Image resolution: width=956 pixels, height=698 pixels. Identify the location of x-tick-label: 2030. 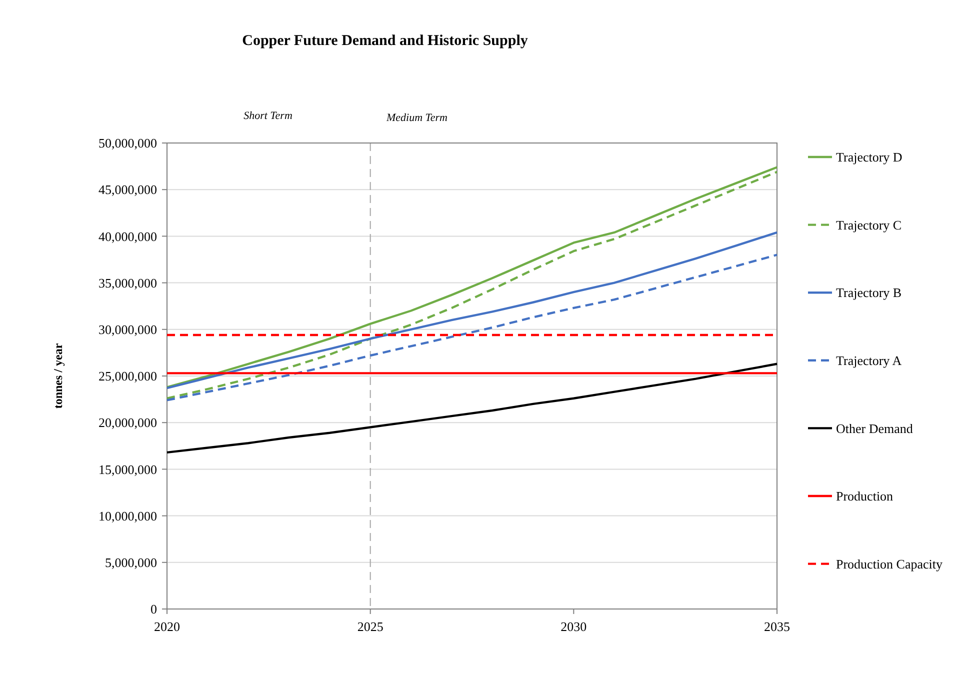
(573, 626).